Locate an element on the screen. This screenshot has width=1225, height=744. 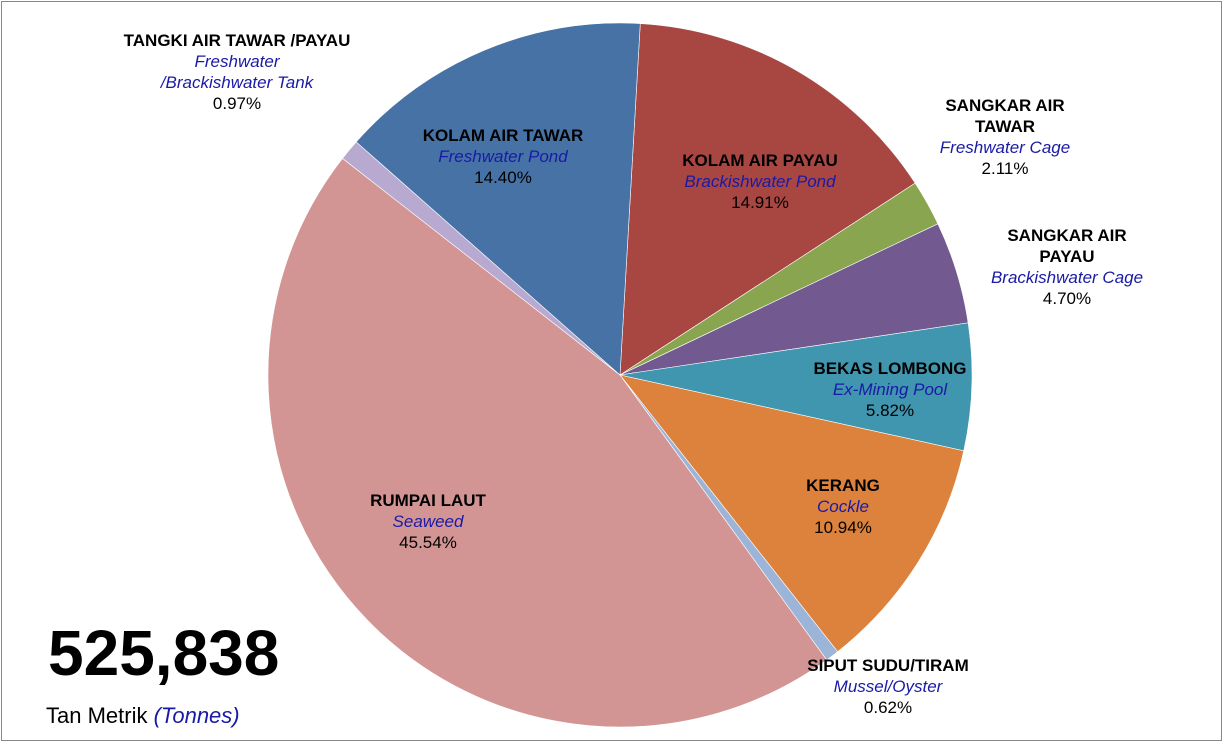
unit: Tan Metrik (Tonnes) is located at coordinates (143, 716).